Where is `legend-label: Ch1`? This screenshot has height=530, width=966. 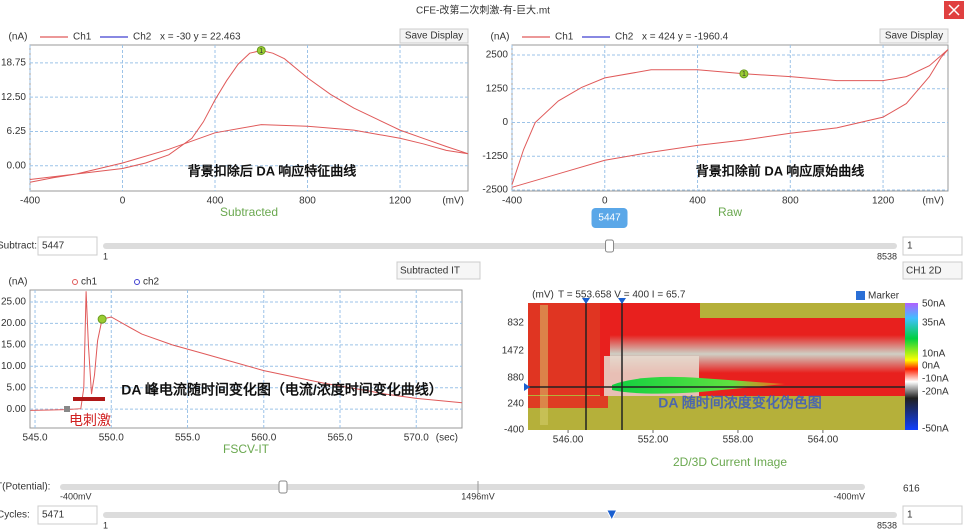
legend-label: Ch1 is located at coordinates (564, 37).